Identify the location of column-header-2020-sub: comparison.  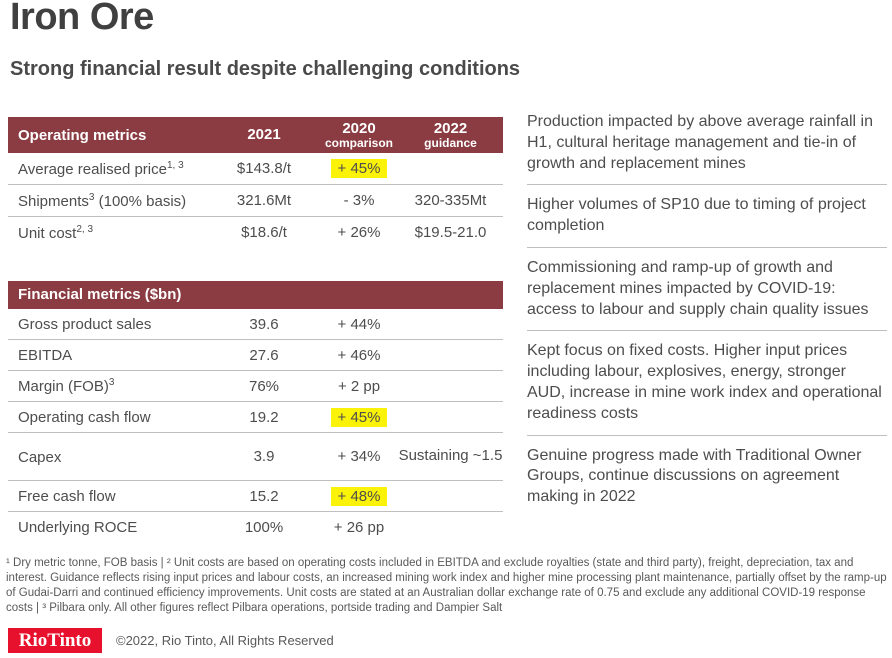
(358, 142).